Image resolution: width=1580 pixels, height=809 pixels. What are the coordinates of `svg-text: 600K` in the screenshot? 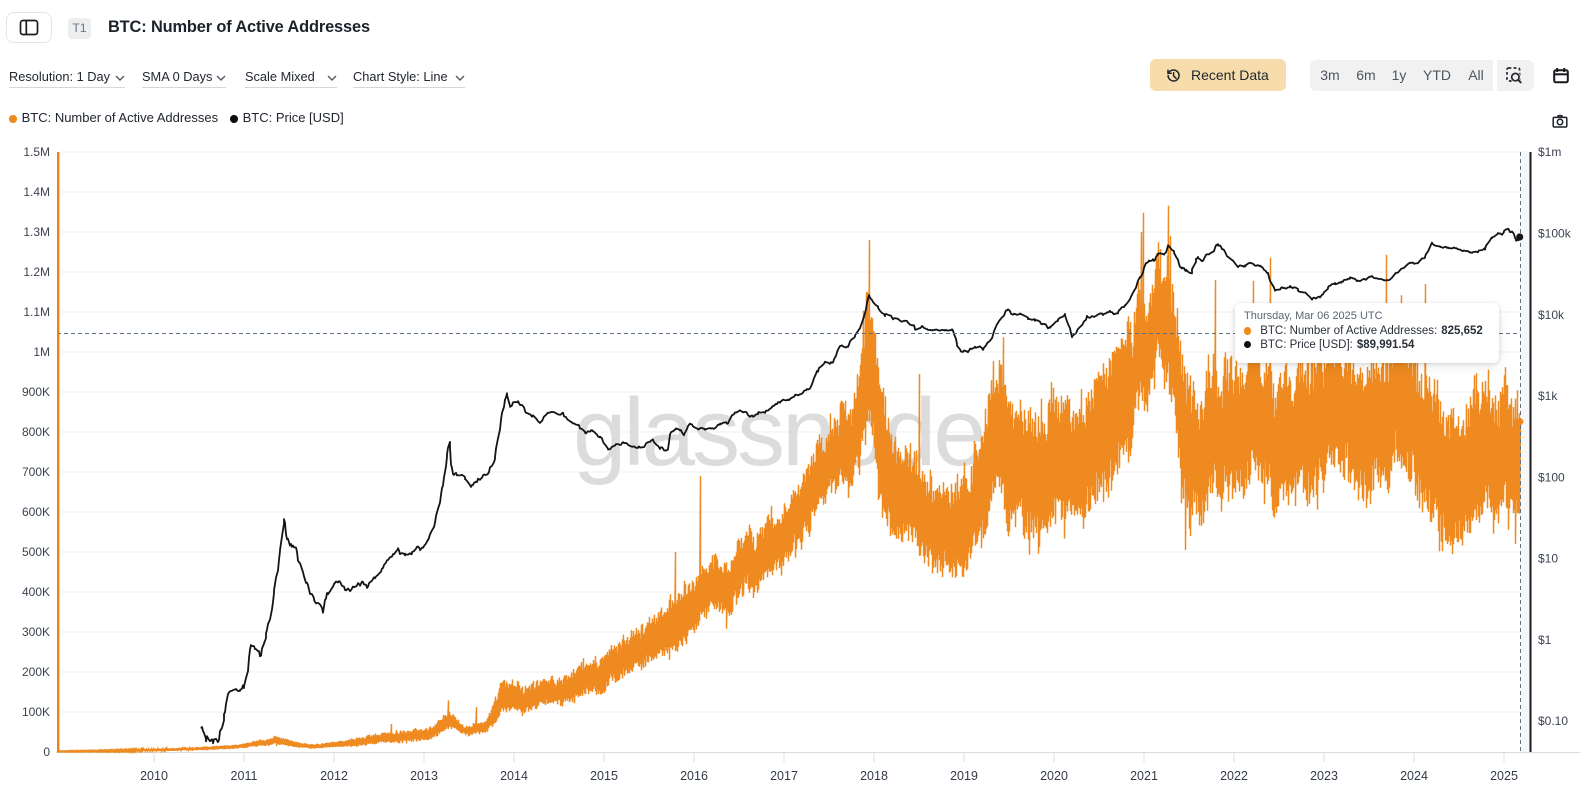 It's located at (36, 512).